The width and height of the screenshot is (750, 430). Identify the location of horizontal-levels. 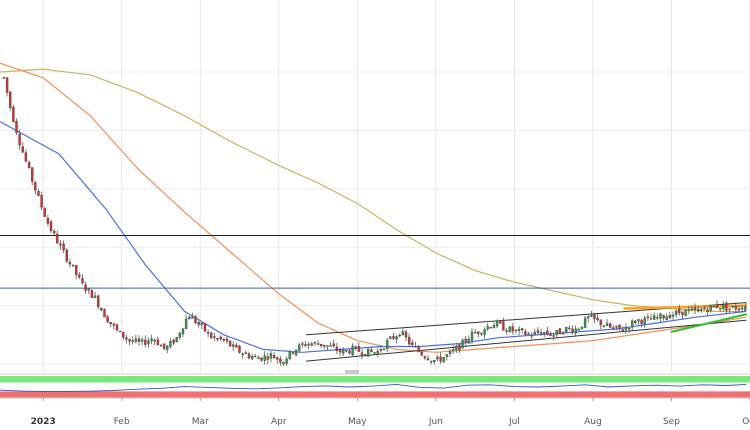
(375, 262).